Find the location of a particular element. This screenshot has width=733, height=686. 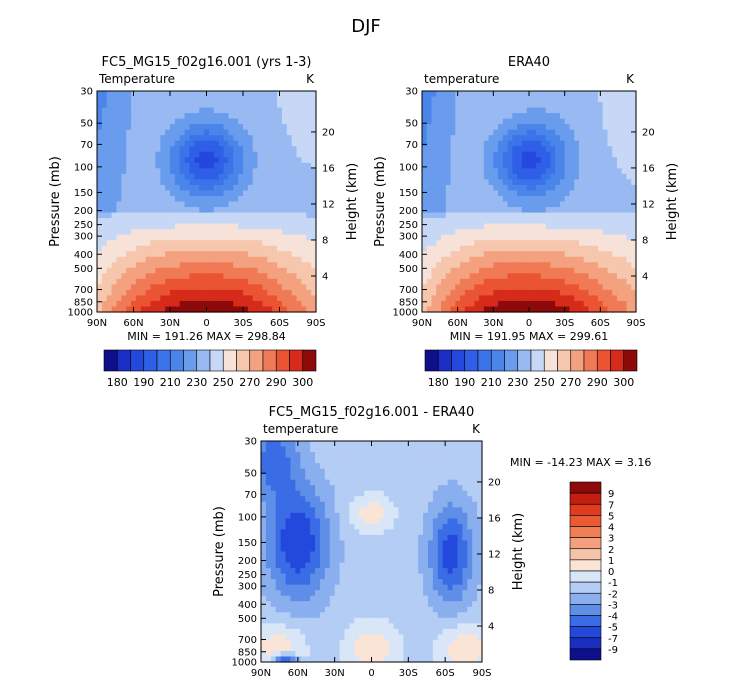

colorbar-label: 190 is located at coordinates (143, 382).